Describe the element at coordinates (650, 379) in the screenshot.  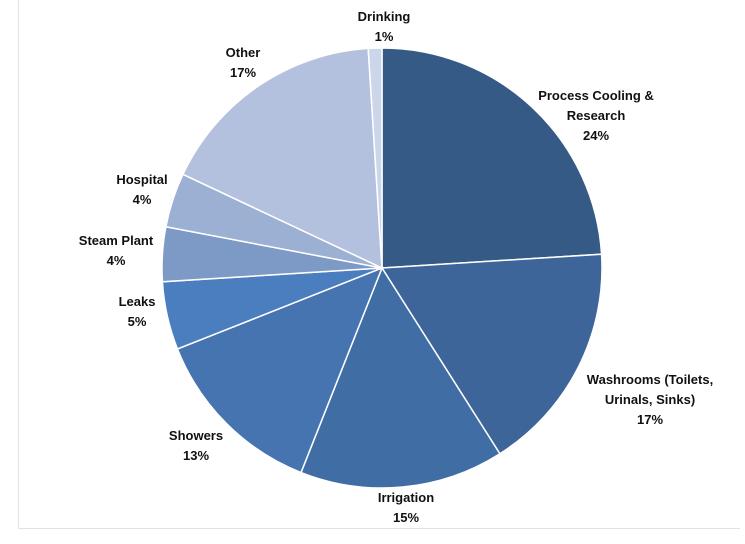
I see `slice-name: Washrooms (Toilets,` at that location.